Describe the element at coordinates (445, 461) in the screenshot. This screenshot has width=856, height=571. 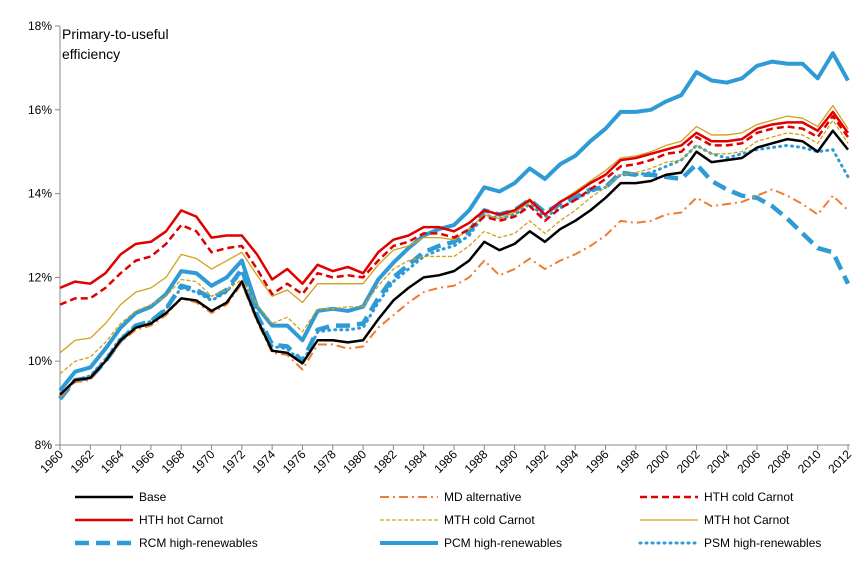
I see `x-tick-label: 1986` at that location.